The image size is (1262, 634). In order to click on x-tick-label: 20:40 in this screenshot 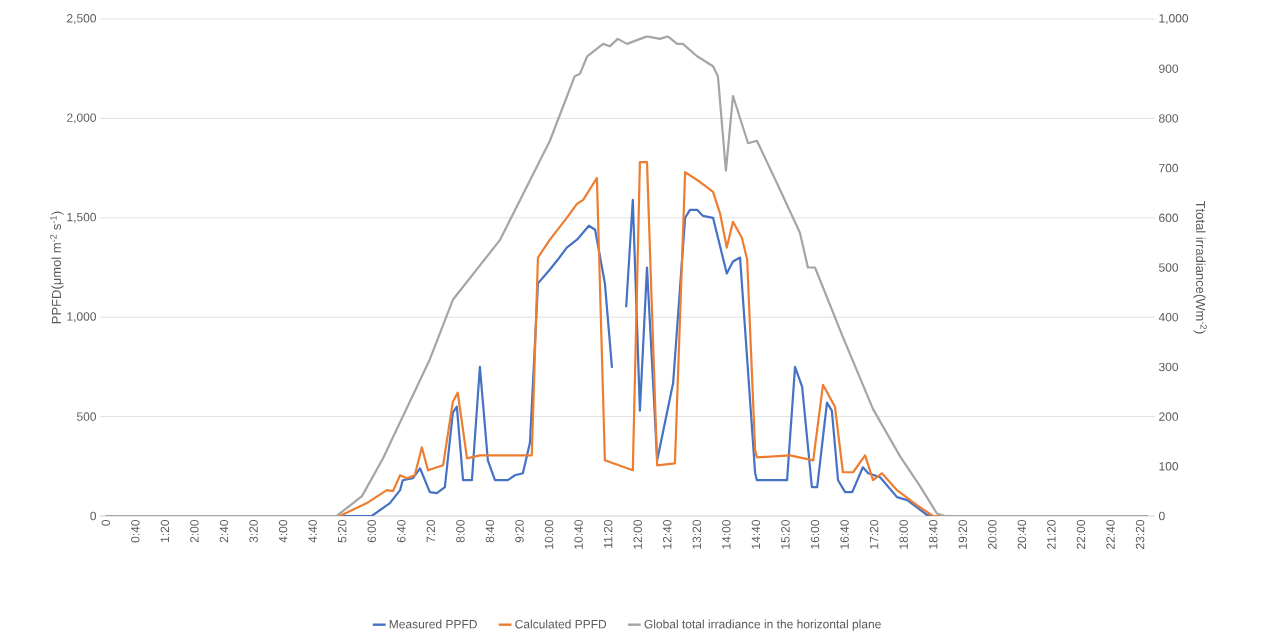, I will do `click(1022, 535)`.